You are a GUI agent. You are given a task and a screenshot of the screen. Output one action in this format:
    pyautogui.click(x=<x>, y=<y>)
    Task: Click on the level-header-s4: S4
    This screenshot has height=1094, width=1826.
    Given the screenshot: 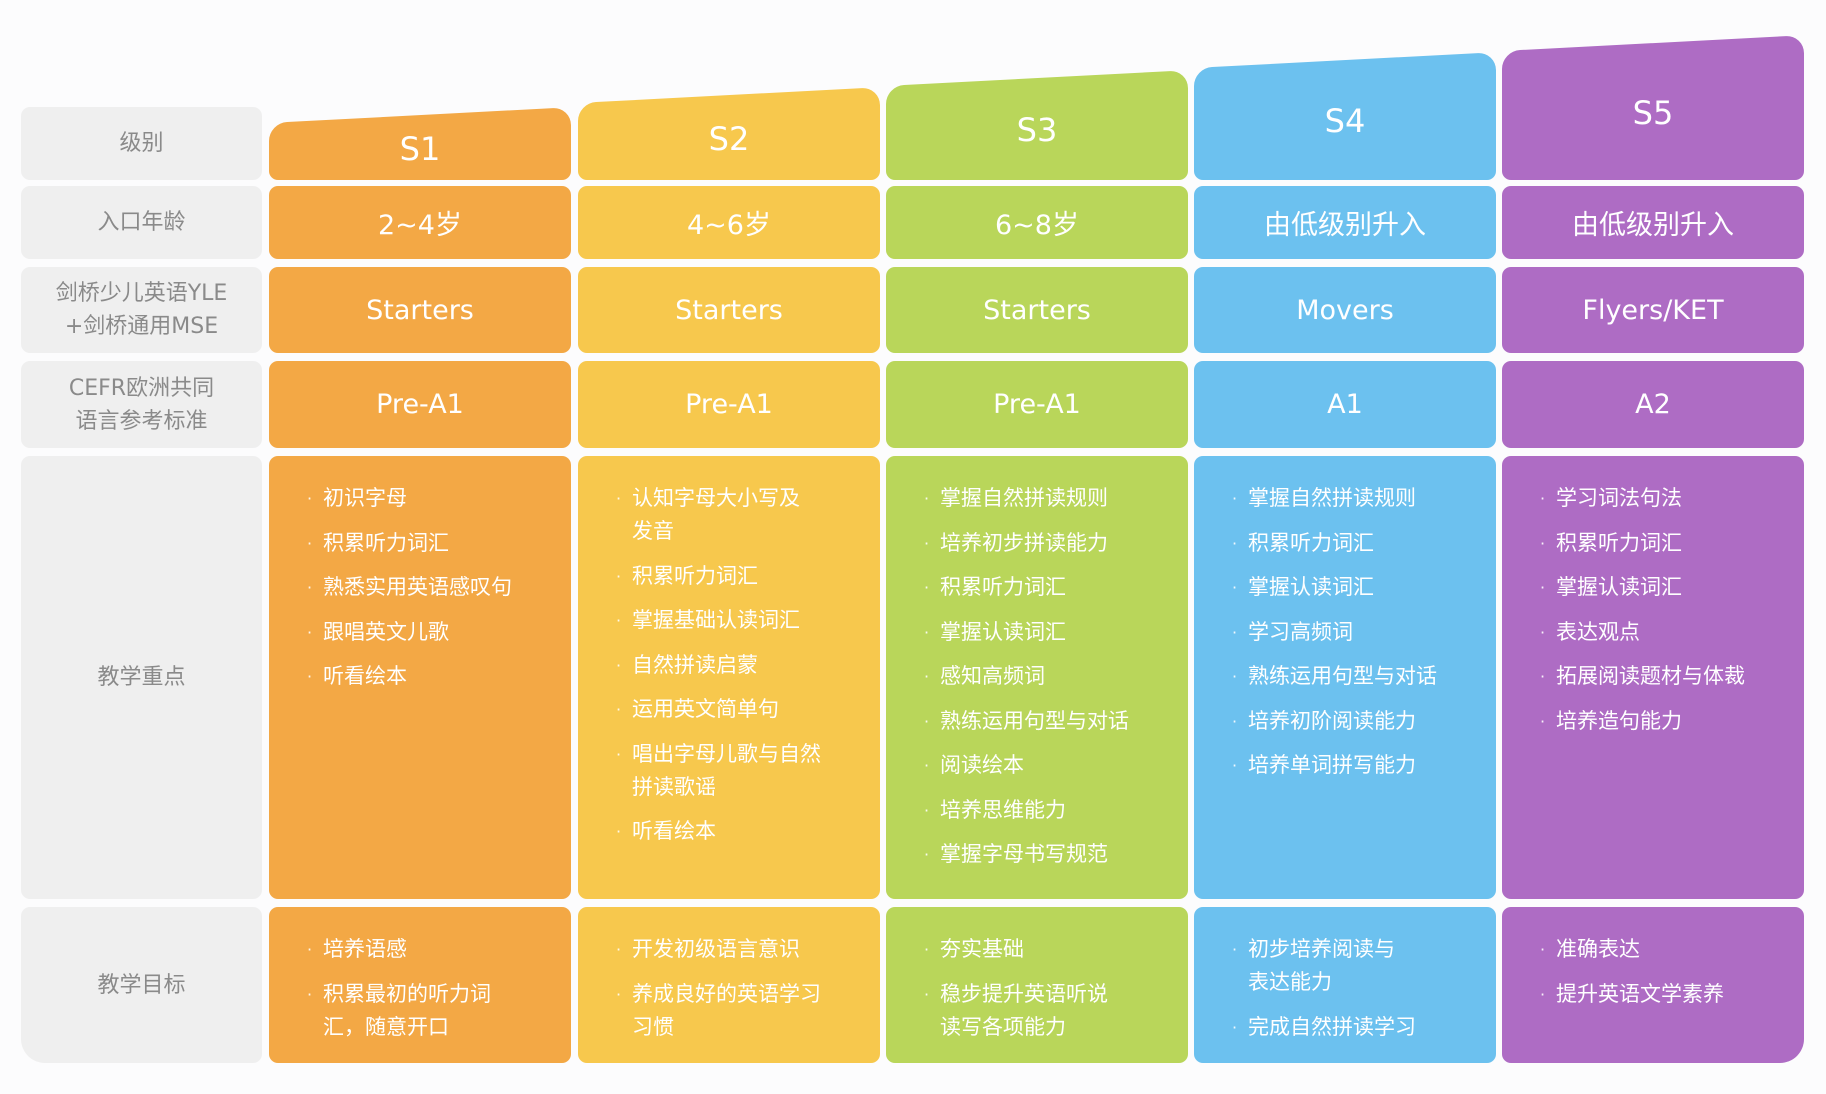 What is the action you would take?
    pyautogui.click(x=1345, y=114)
    